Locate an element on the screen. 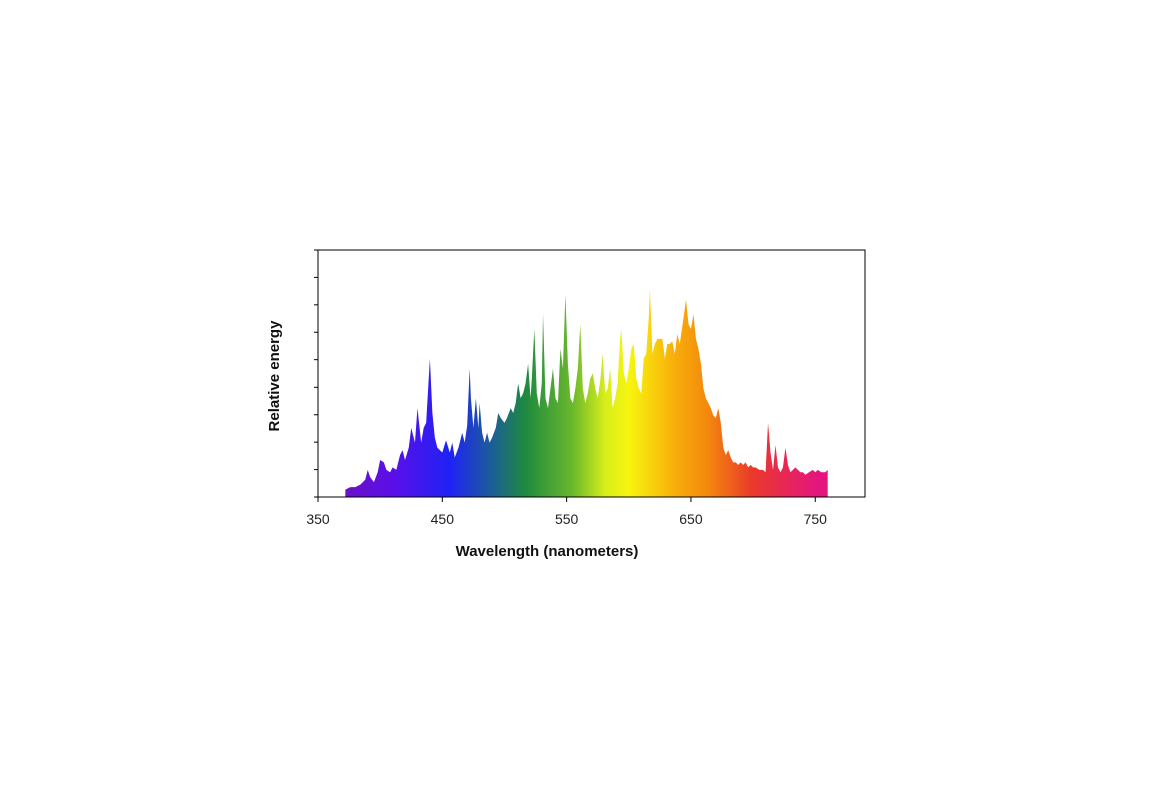  x-tick-label-750: 750 is located at coordinates (816, 519).